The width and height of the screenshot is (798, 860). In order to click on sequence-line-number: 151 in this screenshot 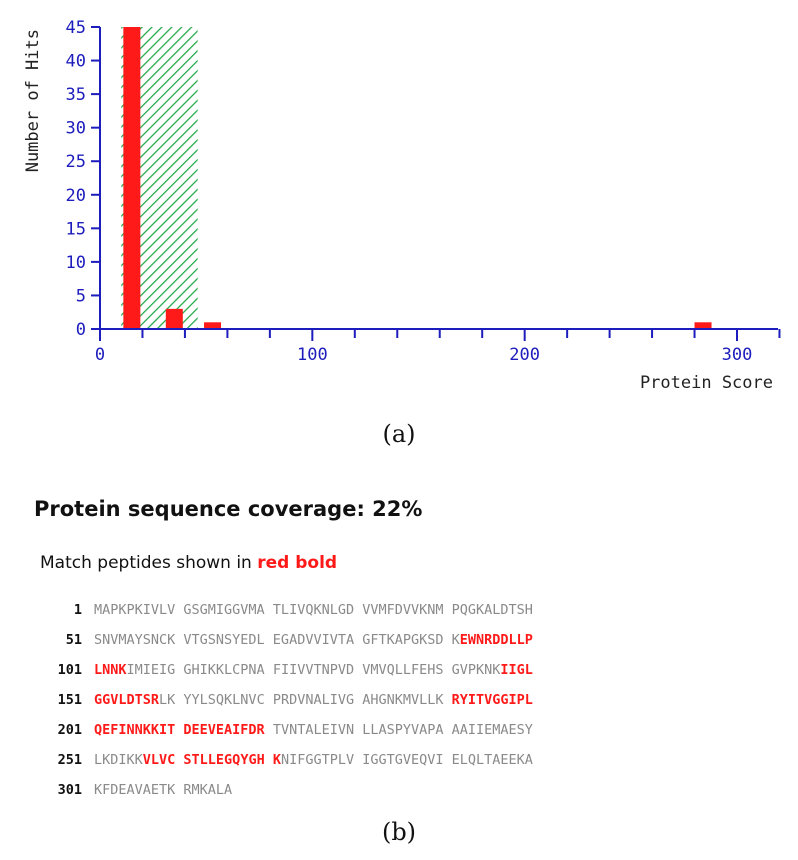, I will do `click(69, 700)`.